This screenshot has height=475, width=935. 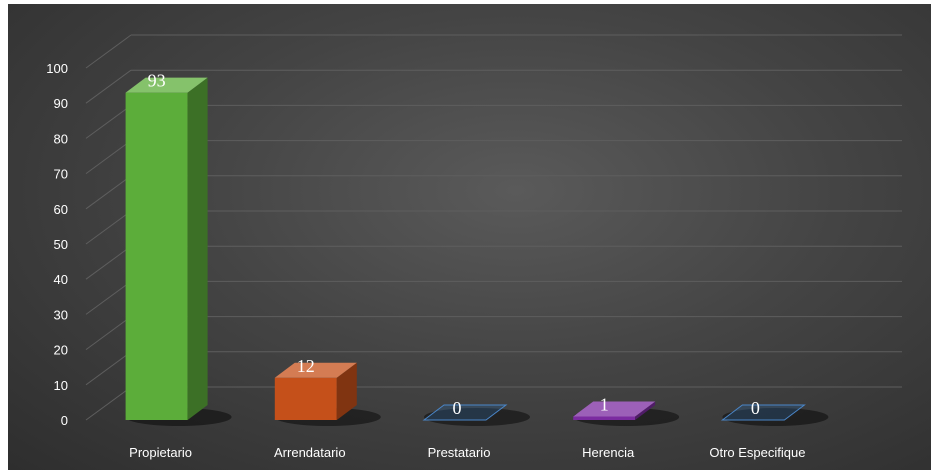 What do you see at coordinates (310, 452) in the screenshot?
I see `x-tick-label: Arrendatario` at bounding box center [310, 452].